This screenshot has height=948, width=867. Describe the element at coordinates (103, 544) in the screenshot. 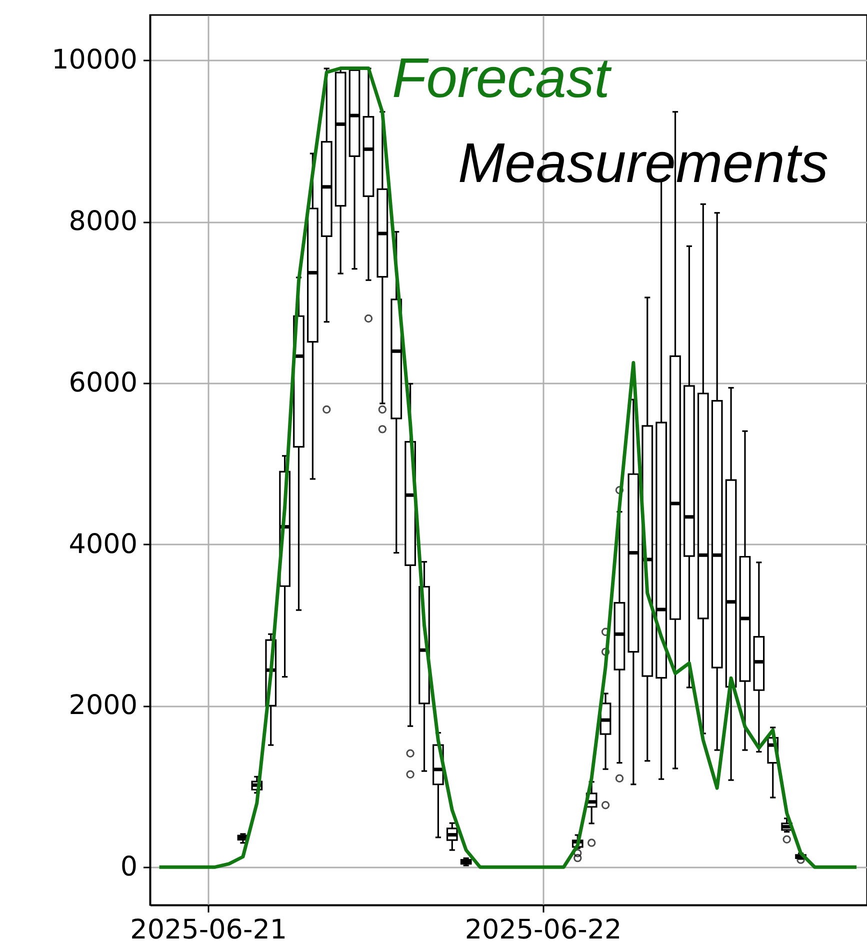

I see `y-tick-label: 4000` at that location.